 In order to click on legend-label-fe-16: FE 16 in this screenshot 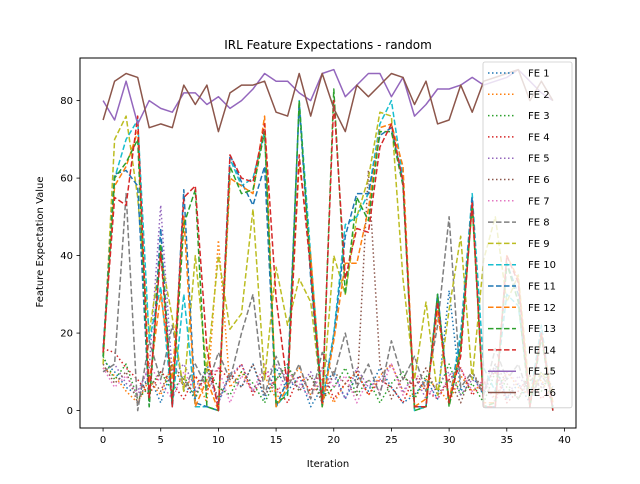, I will do `click(542, 393)`.